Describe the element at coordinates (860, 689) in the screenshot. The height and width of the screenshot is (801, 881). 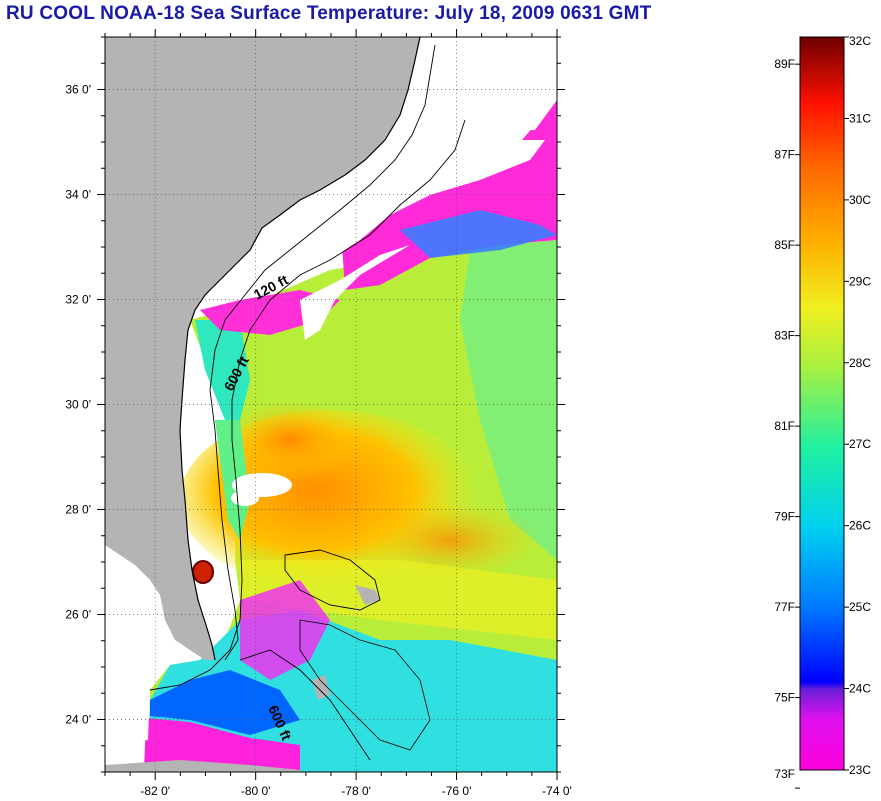
I see `colorbar-label-celsius: 24C` at that location.